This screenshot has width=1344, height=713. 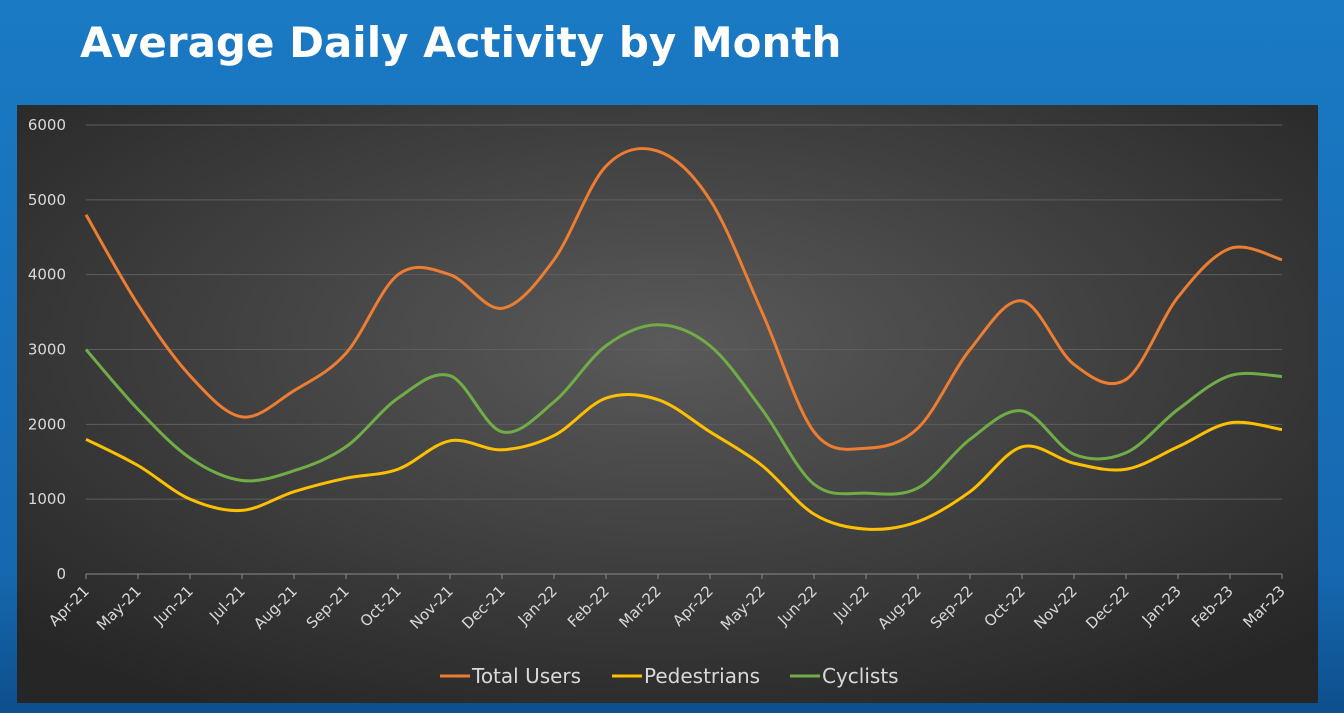 What do you see at coordinates (47, 125) in the screenshot?
I see `y-tick-label: 6000` at bounding box center [47, 125].